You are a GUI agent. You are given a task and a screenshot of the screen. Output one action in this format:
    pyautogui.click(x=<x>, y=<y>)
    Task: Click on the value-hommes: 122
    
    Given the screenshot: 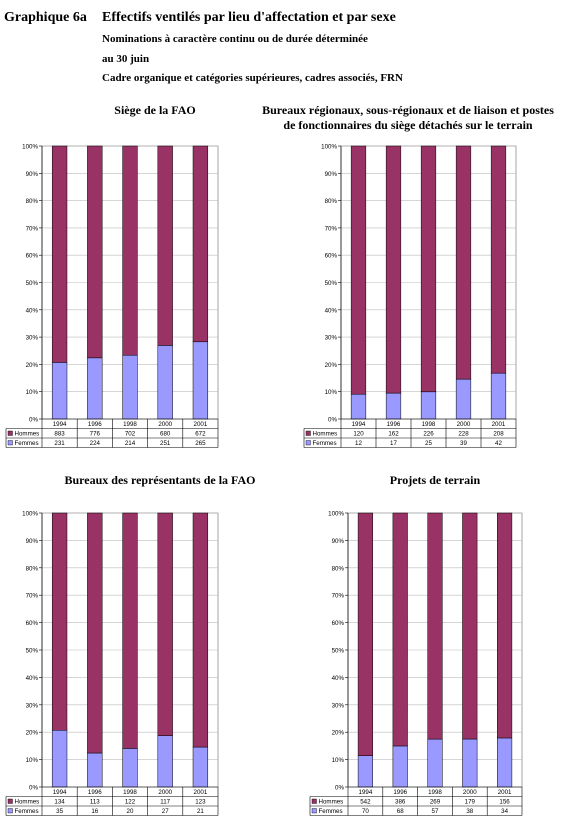 What is the action you would take?
    pyautogui.click(x=130, y=802)
    